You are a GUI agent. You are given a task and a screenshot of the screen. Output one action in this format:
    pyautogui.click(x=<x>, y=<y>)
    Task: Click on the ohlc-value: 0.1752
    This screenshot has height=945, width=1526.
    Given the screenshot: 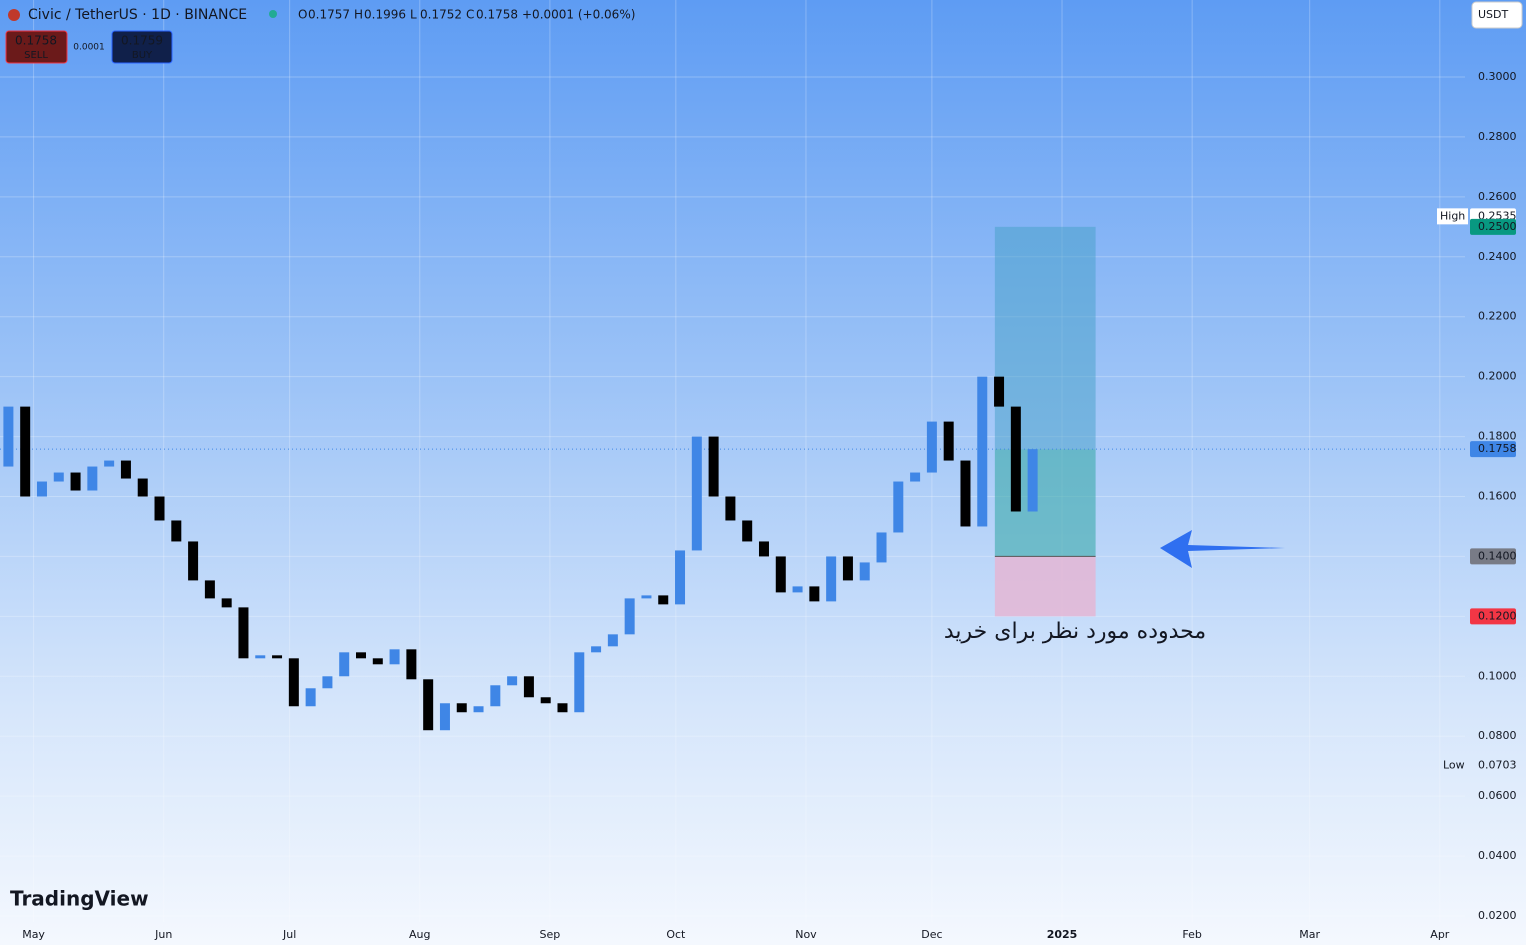 What is the action you would take?
    pyautogui.click(x=441, y=15)
    